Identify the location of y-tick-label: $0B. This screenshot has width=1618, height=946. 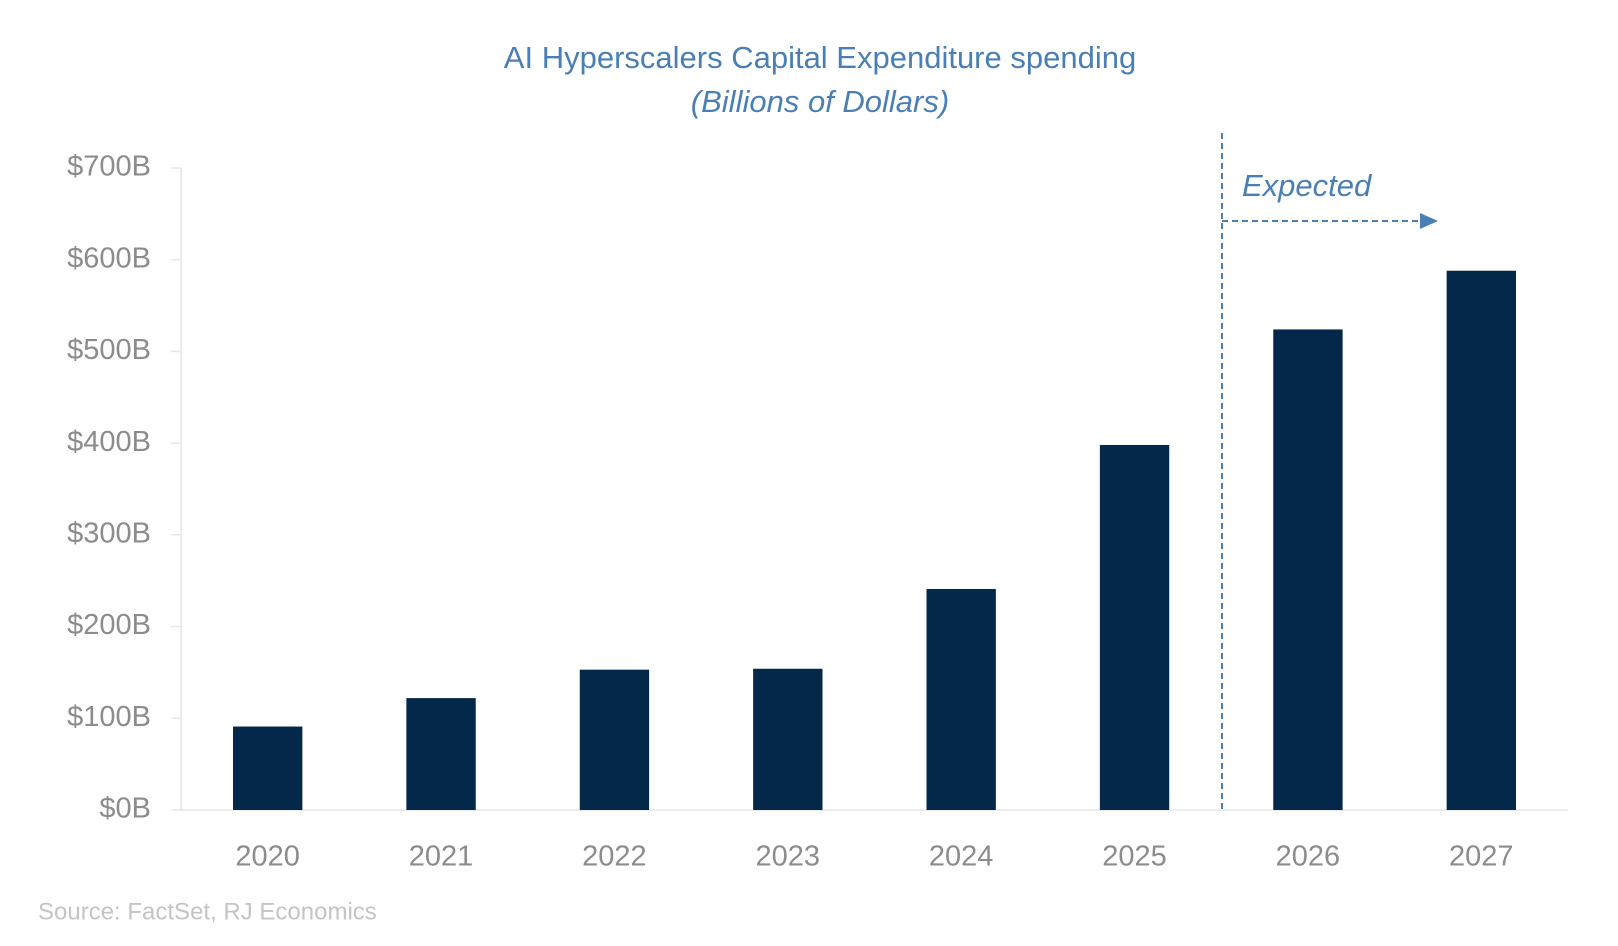
(125, 809).